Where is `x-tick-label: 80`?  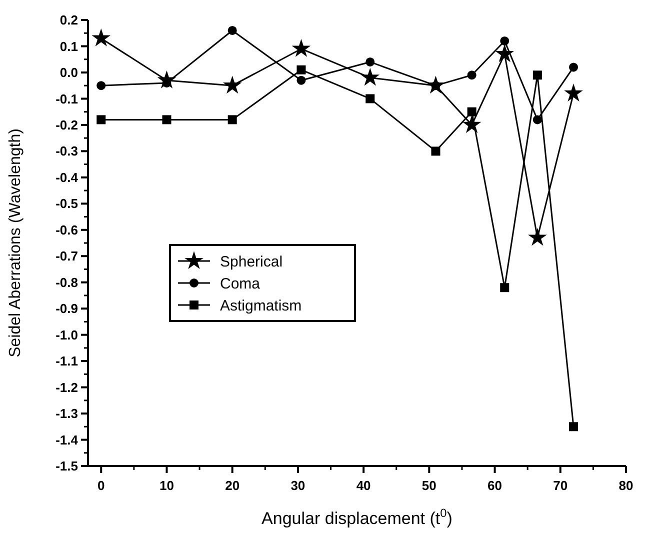
x-tick-label: 80 is located at coordinates (626, 485).